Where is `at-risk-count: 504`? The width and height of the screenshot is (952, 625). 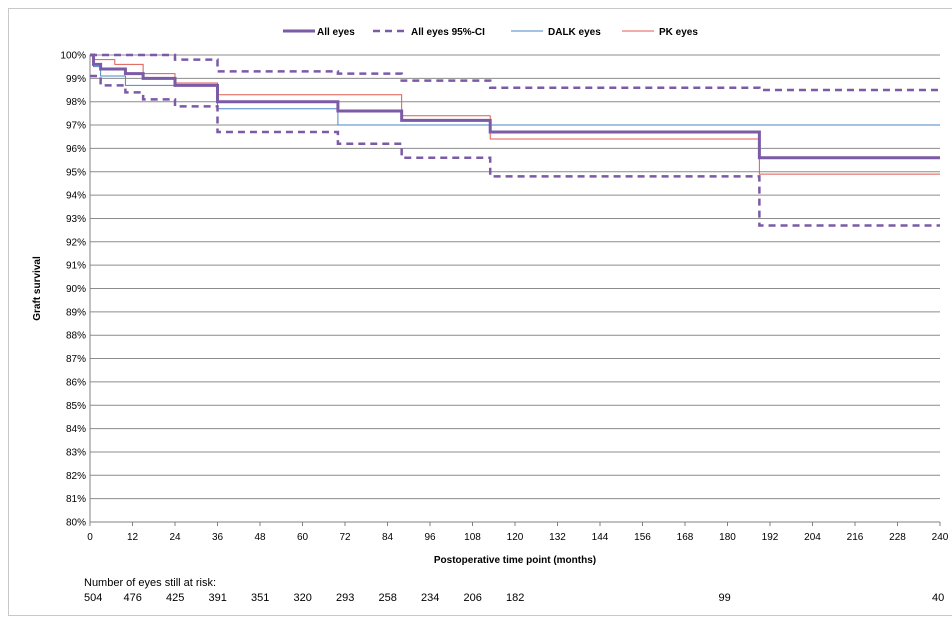 at-risk-count: 504 is located at coordinates (93, 598).